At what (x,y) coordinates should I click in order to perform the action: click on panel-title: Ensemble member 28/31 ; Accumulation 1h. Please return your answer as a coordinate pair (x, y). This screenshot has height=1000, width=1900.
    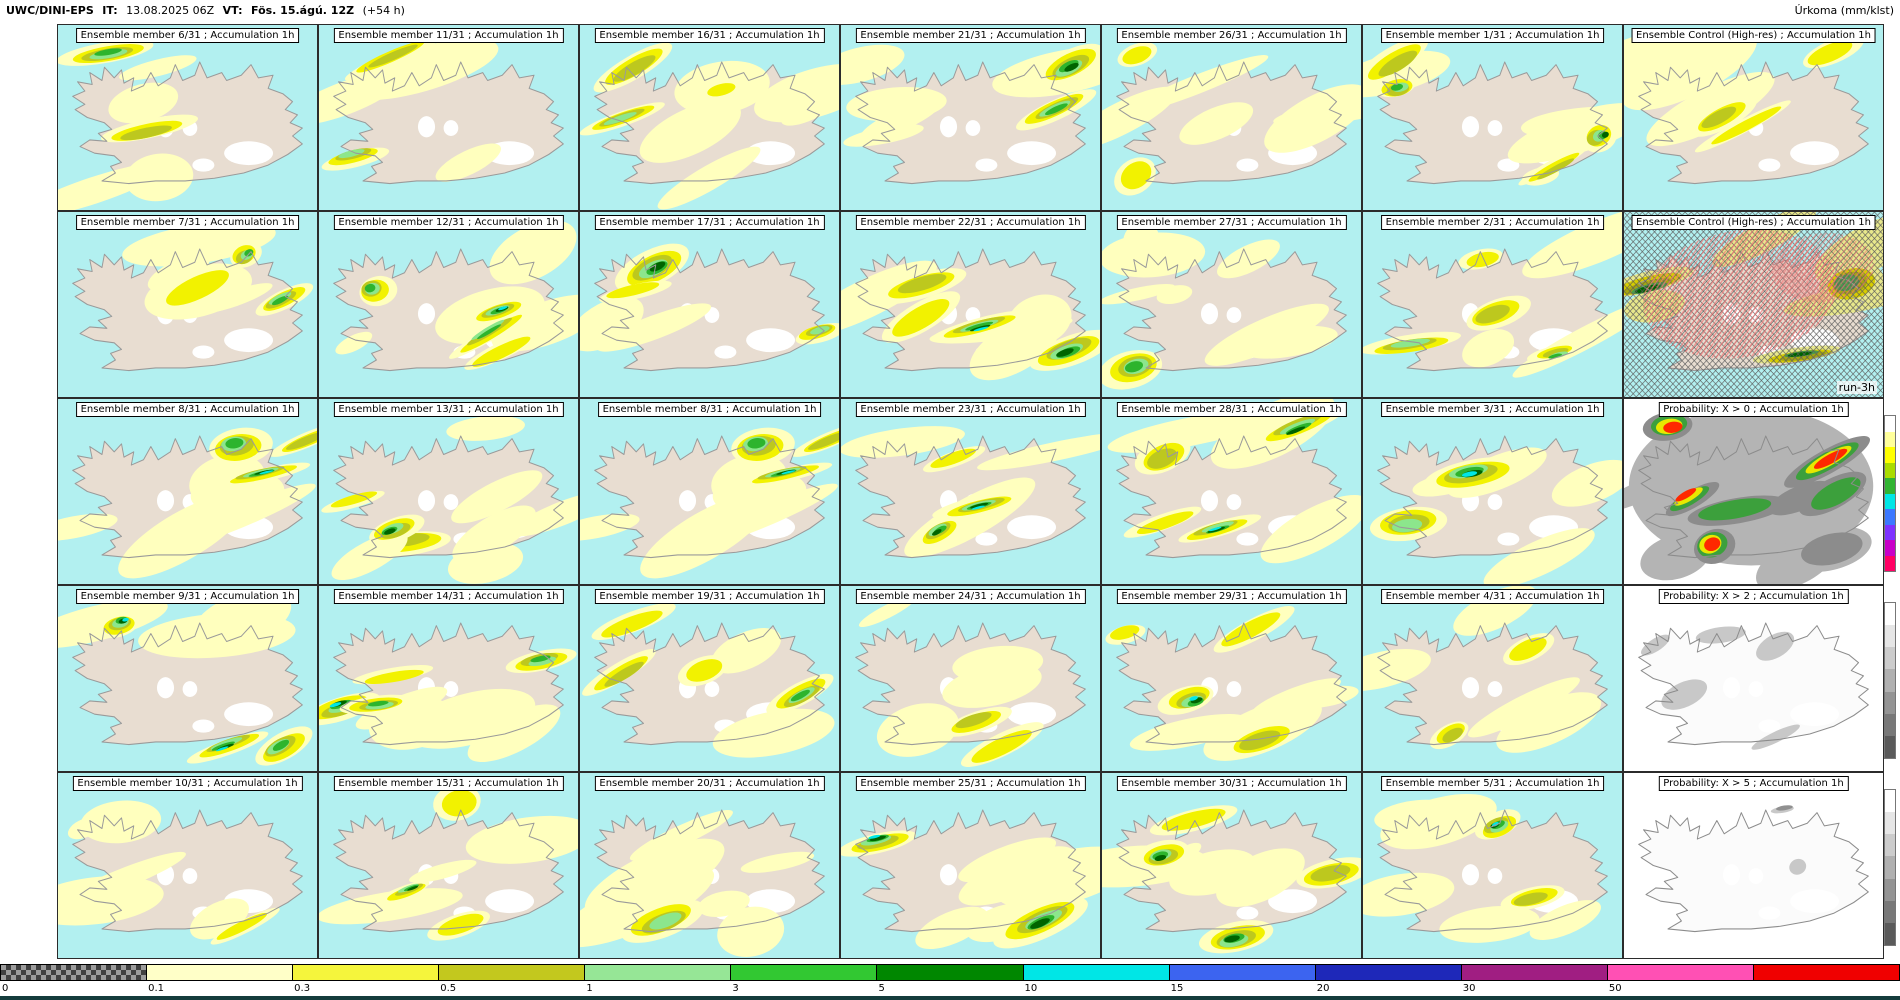
    Looking at the image, I should click on (1231, 409).